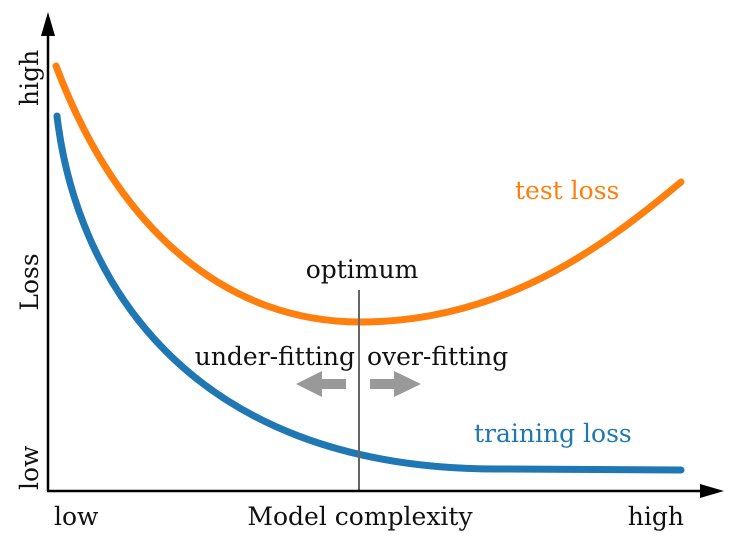 This screenshot has width=738, height=542. I want to click on test-loss-label: test loss, so click(567, 190).